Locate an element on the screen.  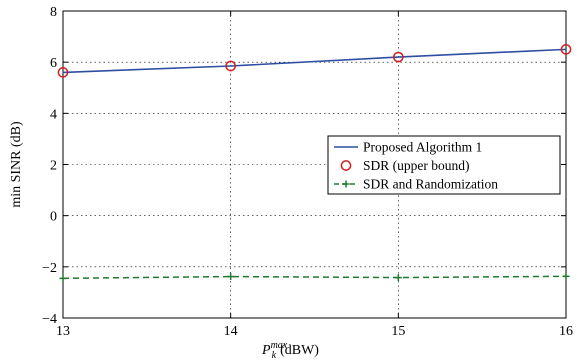
x-tick-label: 13 is located at coordinates (63, 331).